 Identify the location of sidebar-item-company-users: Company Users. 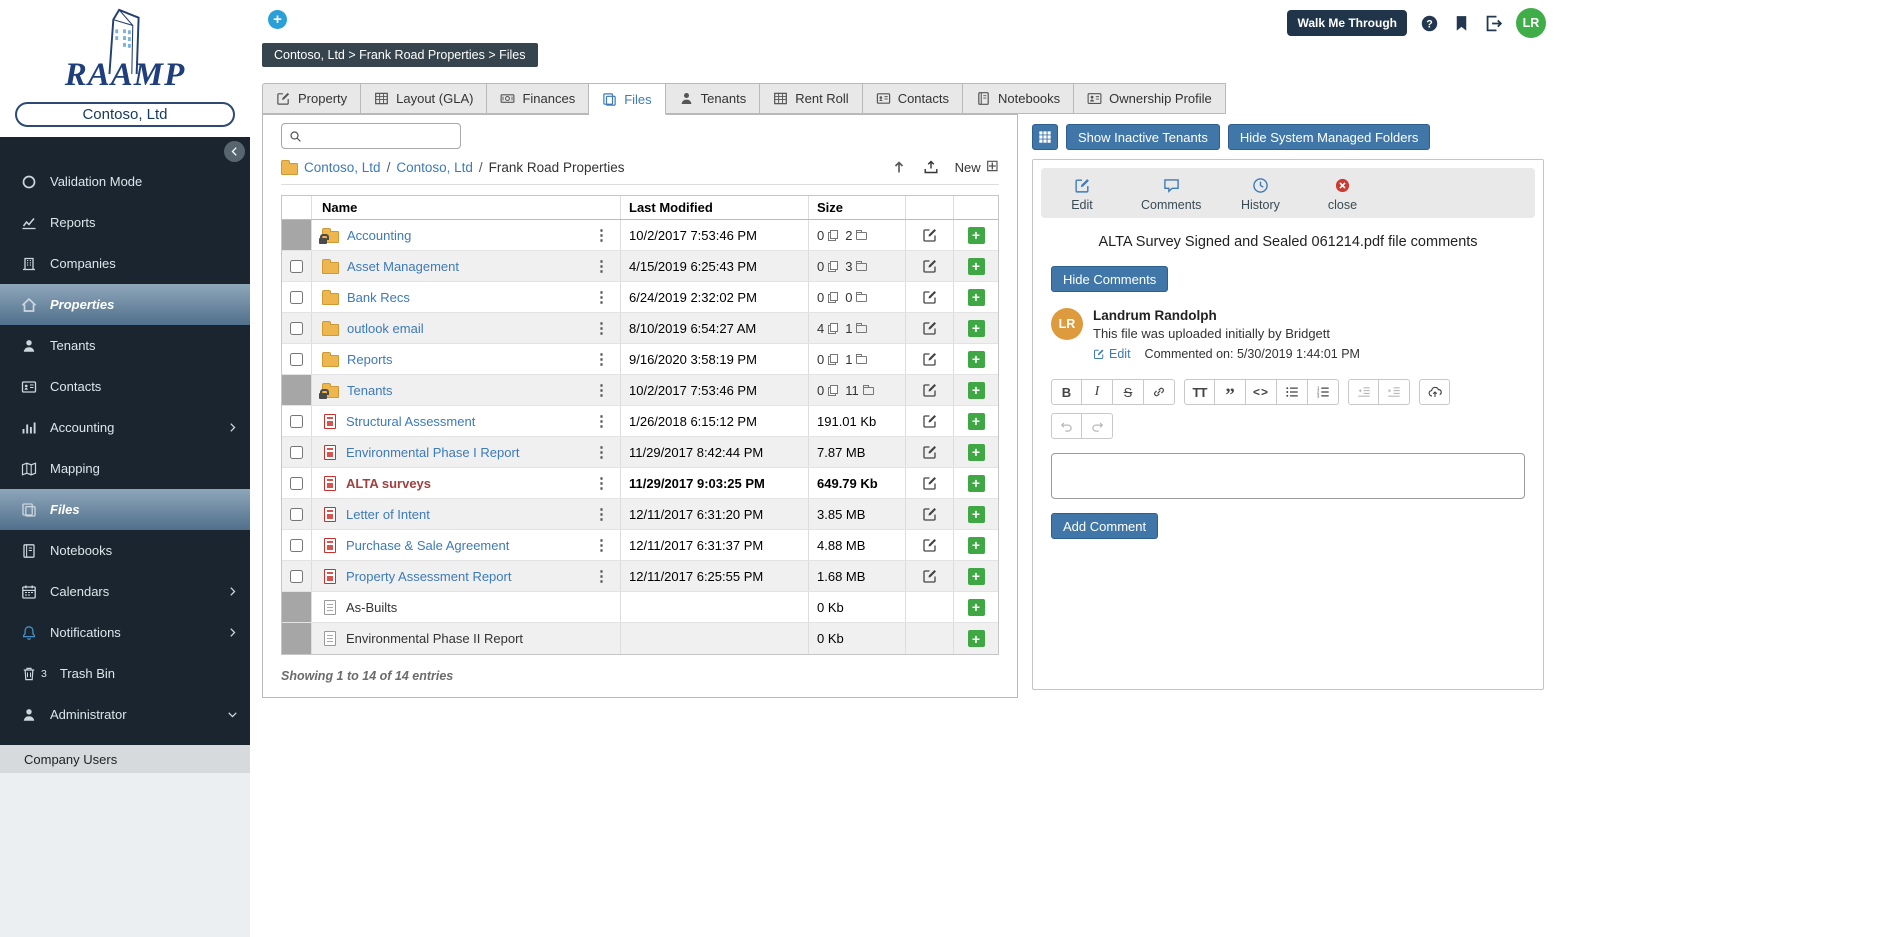
(125, 759).